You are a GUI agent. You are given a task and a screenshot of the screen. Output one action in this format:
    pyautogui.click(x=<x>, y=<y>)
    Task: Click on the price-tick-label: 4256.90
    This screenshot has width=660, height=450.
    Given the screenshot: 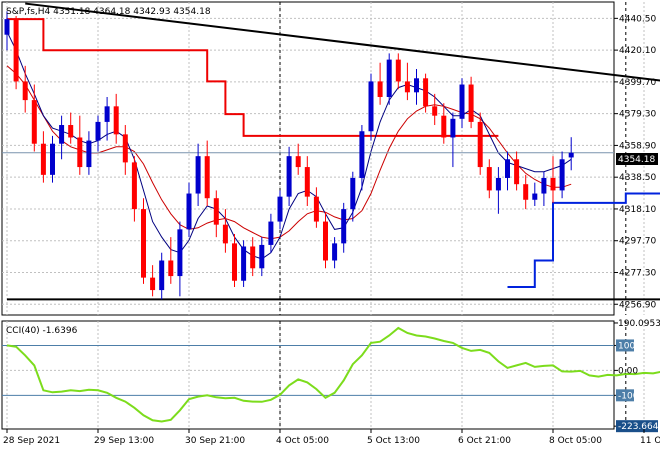 What is the action you would take?
    pyautogui.click(x=637, y=305)
    